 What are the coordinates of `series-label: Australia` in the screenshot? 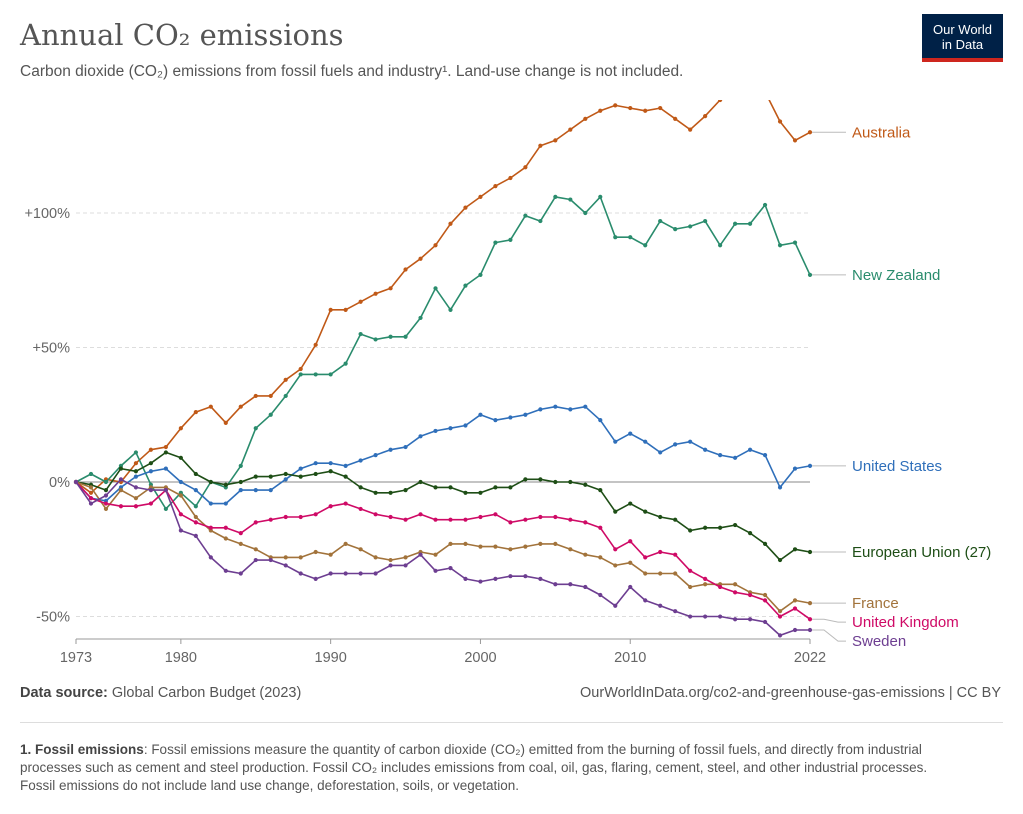 It's located at (881, 132).